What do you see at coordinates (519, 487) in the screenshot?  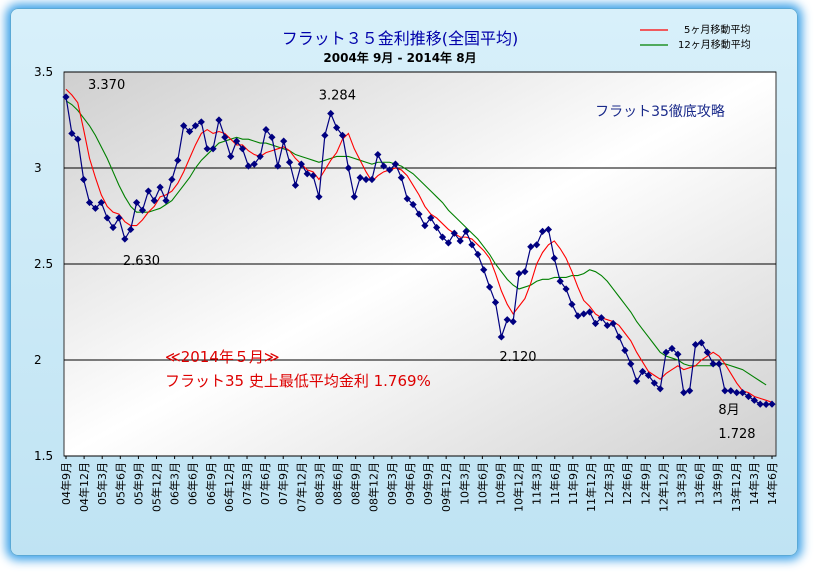 I see `x-tick-label: 10年12月` at bounding box center [519, 487].